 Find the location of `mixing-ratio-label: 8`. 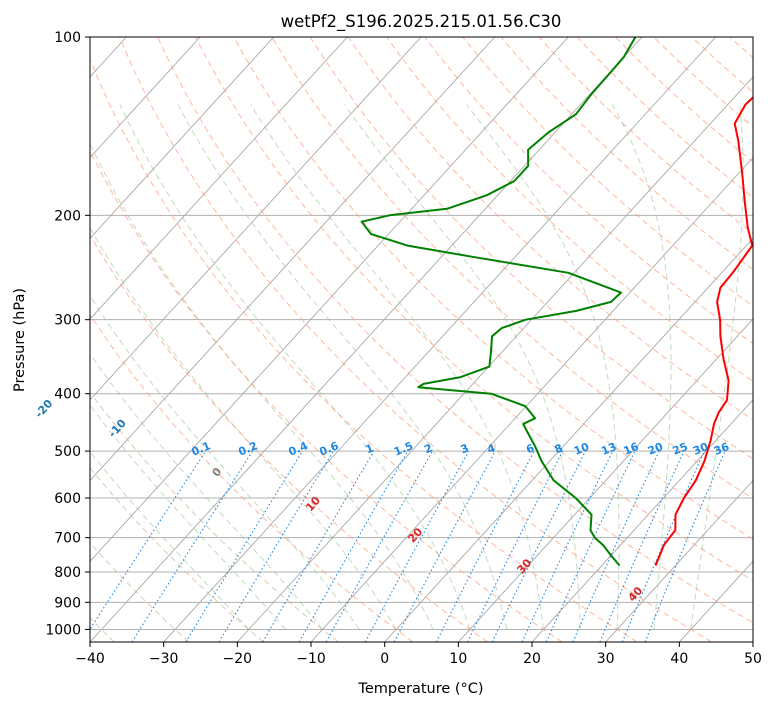

mixing-ratio-label: 8 is located at coordinates (559, 448).